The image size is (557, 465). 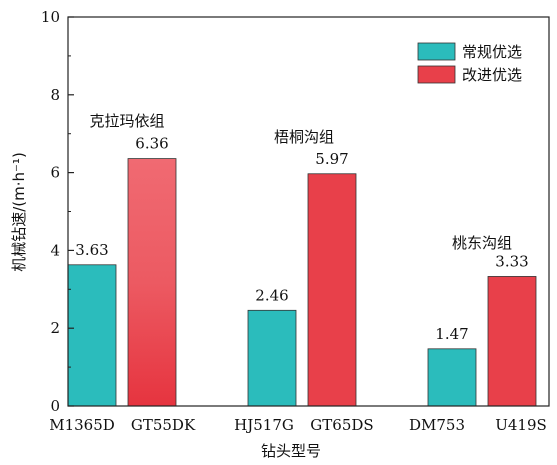 What do you see at coordinates (55, 95) in the screenshot?
I see `y-tick-label: 8` at bounding box center [55, 95].